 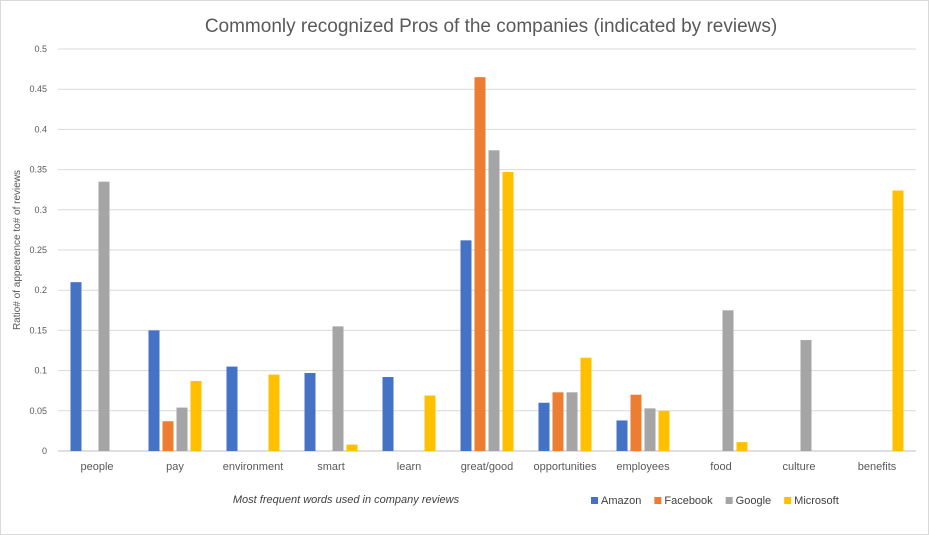 I want to click on legend-label-microsoft: Microsoft, so click(x=816, y=501).